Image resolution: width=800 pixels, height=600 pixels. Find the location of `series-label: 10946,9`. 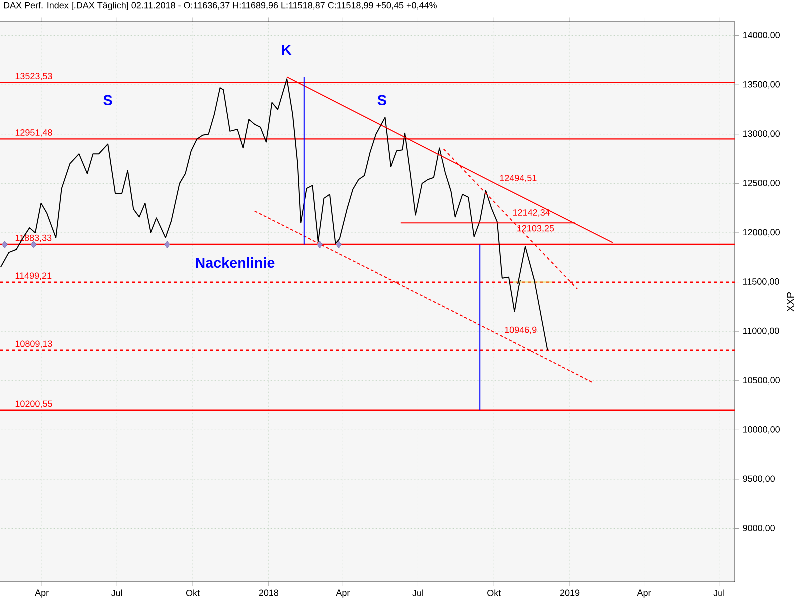

series-label: 10946,9 is located at coordinates (521, 330).